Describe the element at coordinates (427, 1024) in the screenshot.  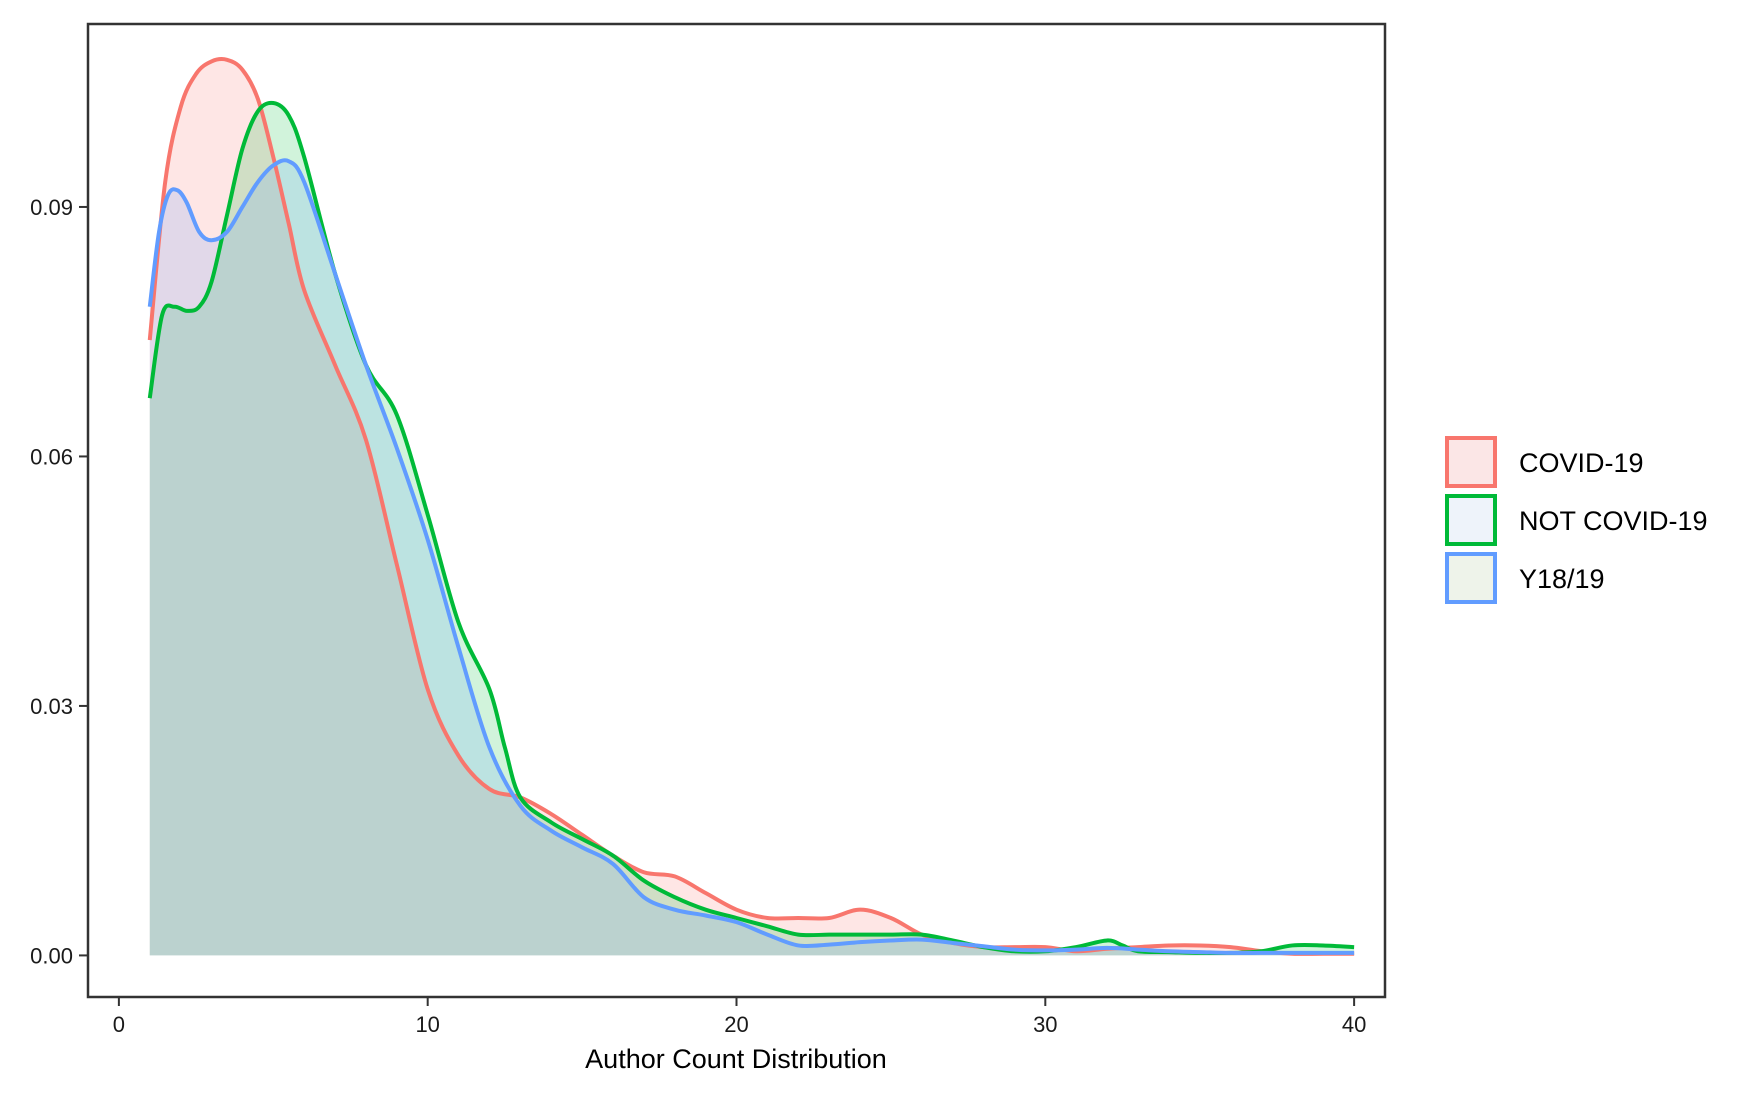
I see `x-tick-label: 10` at that location.